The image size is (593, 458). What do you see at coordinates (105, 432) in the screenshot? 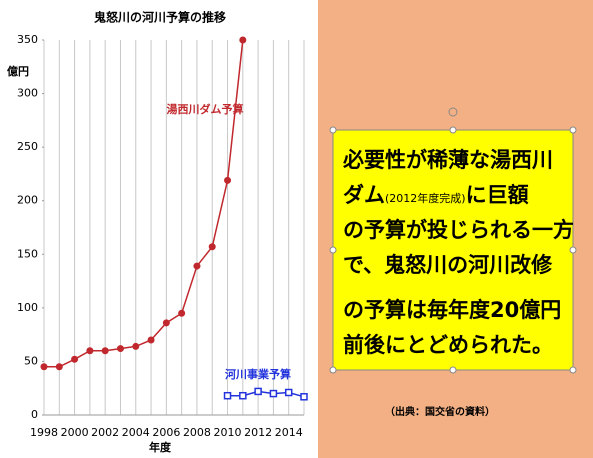
I see `x-tick-label: 2002` at bounding box center [105, 432].